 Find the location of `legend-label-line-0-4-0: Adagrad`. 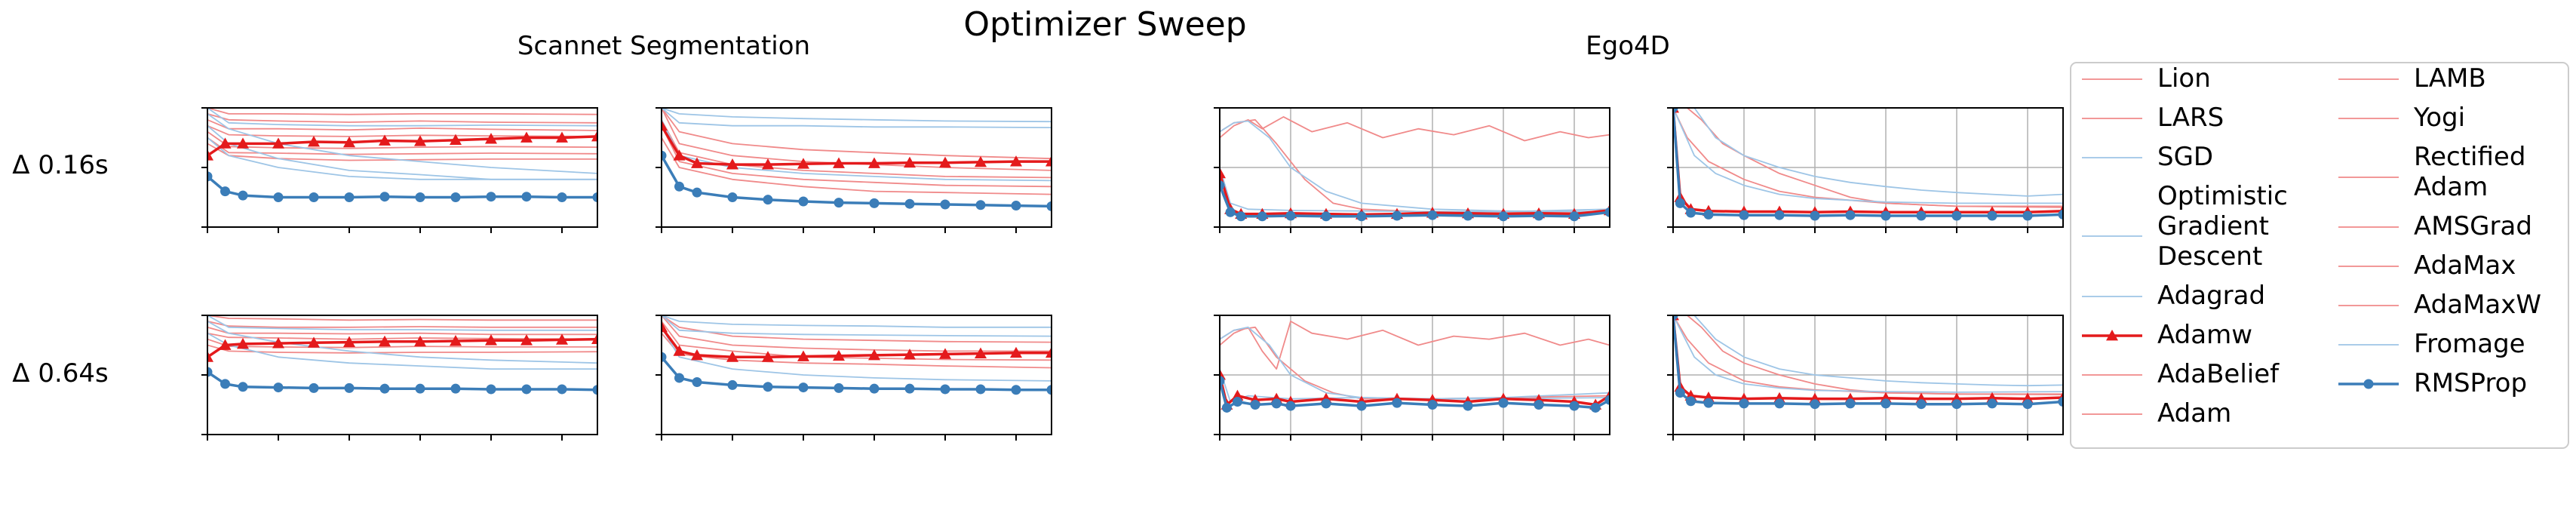

legend-label-line-0-4-0: Adagrad is located at coordinates (2211, 296).